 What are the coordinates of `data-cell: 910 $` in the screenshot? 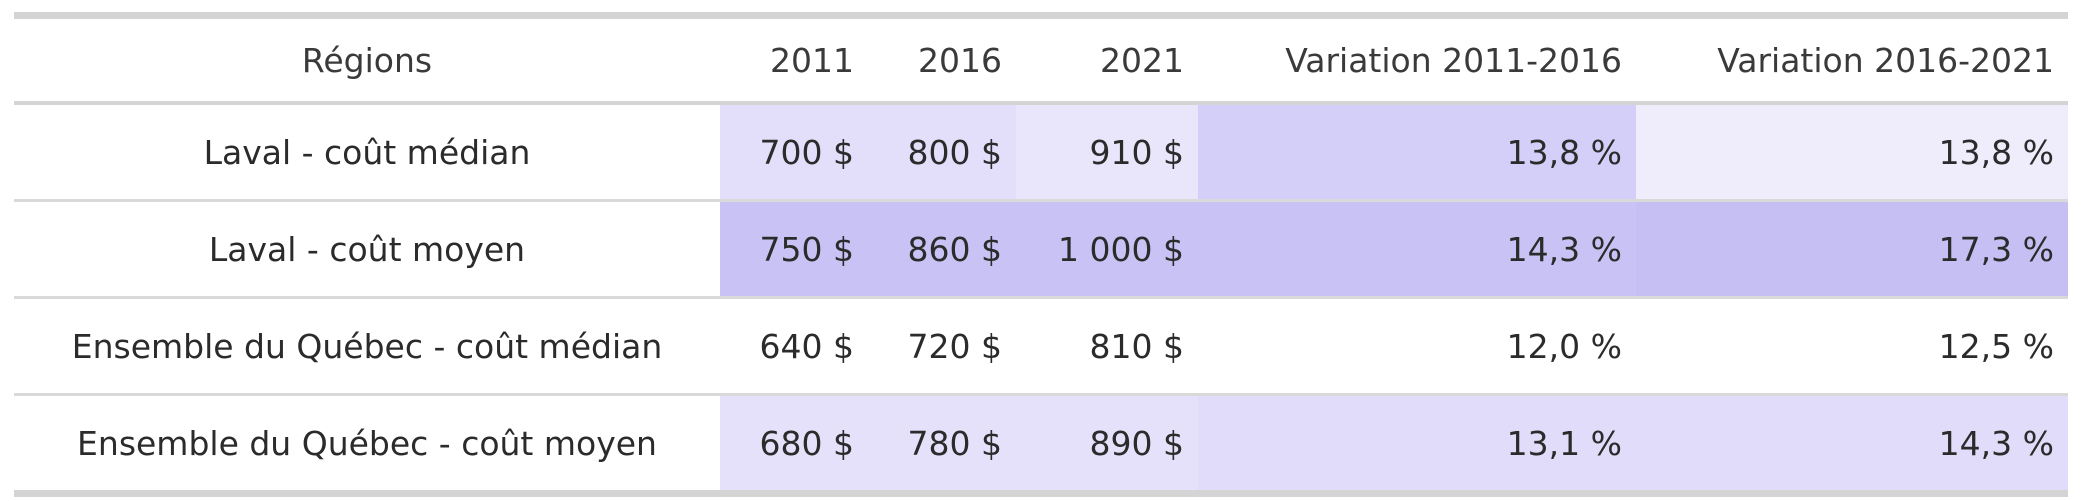 It's located at (1107, 152).